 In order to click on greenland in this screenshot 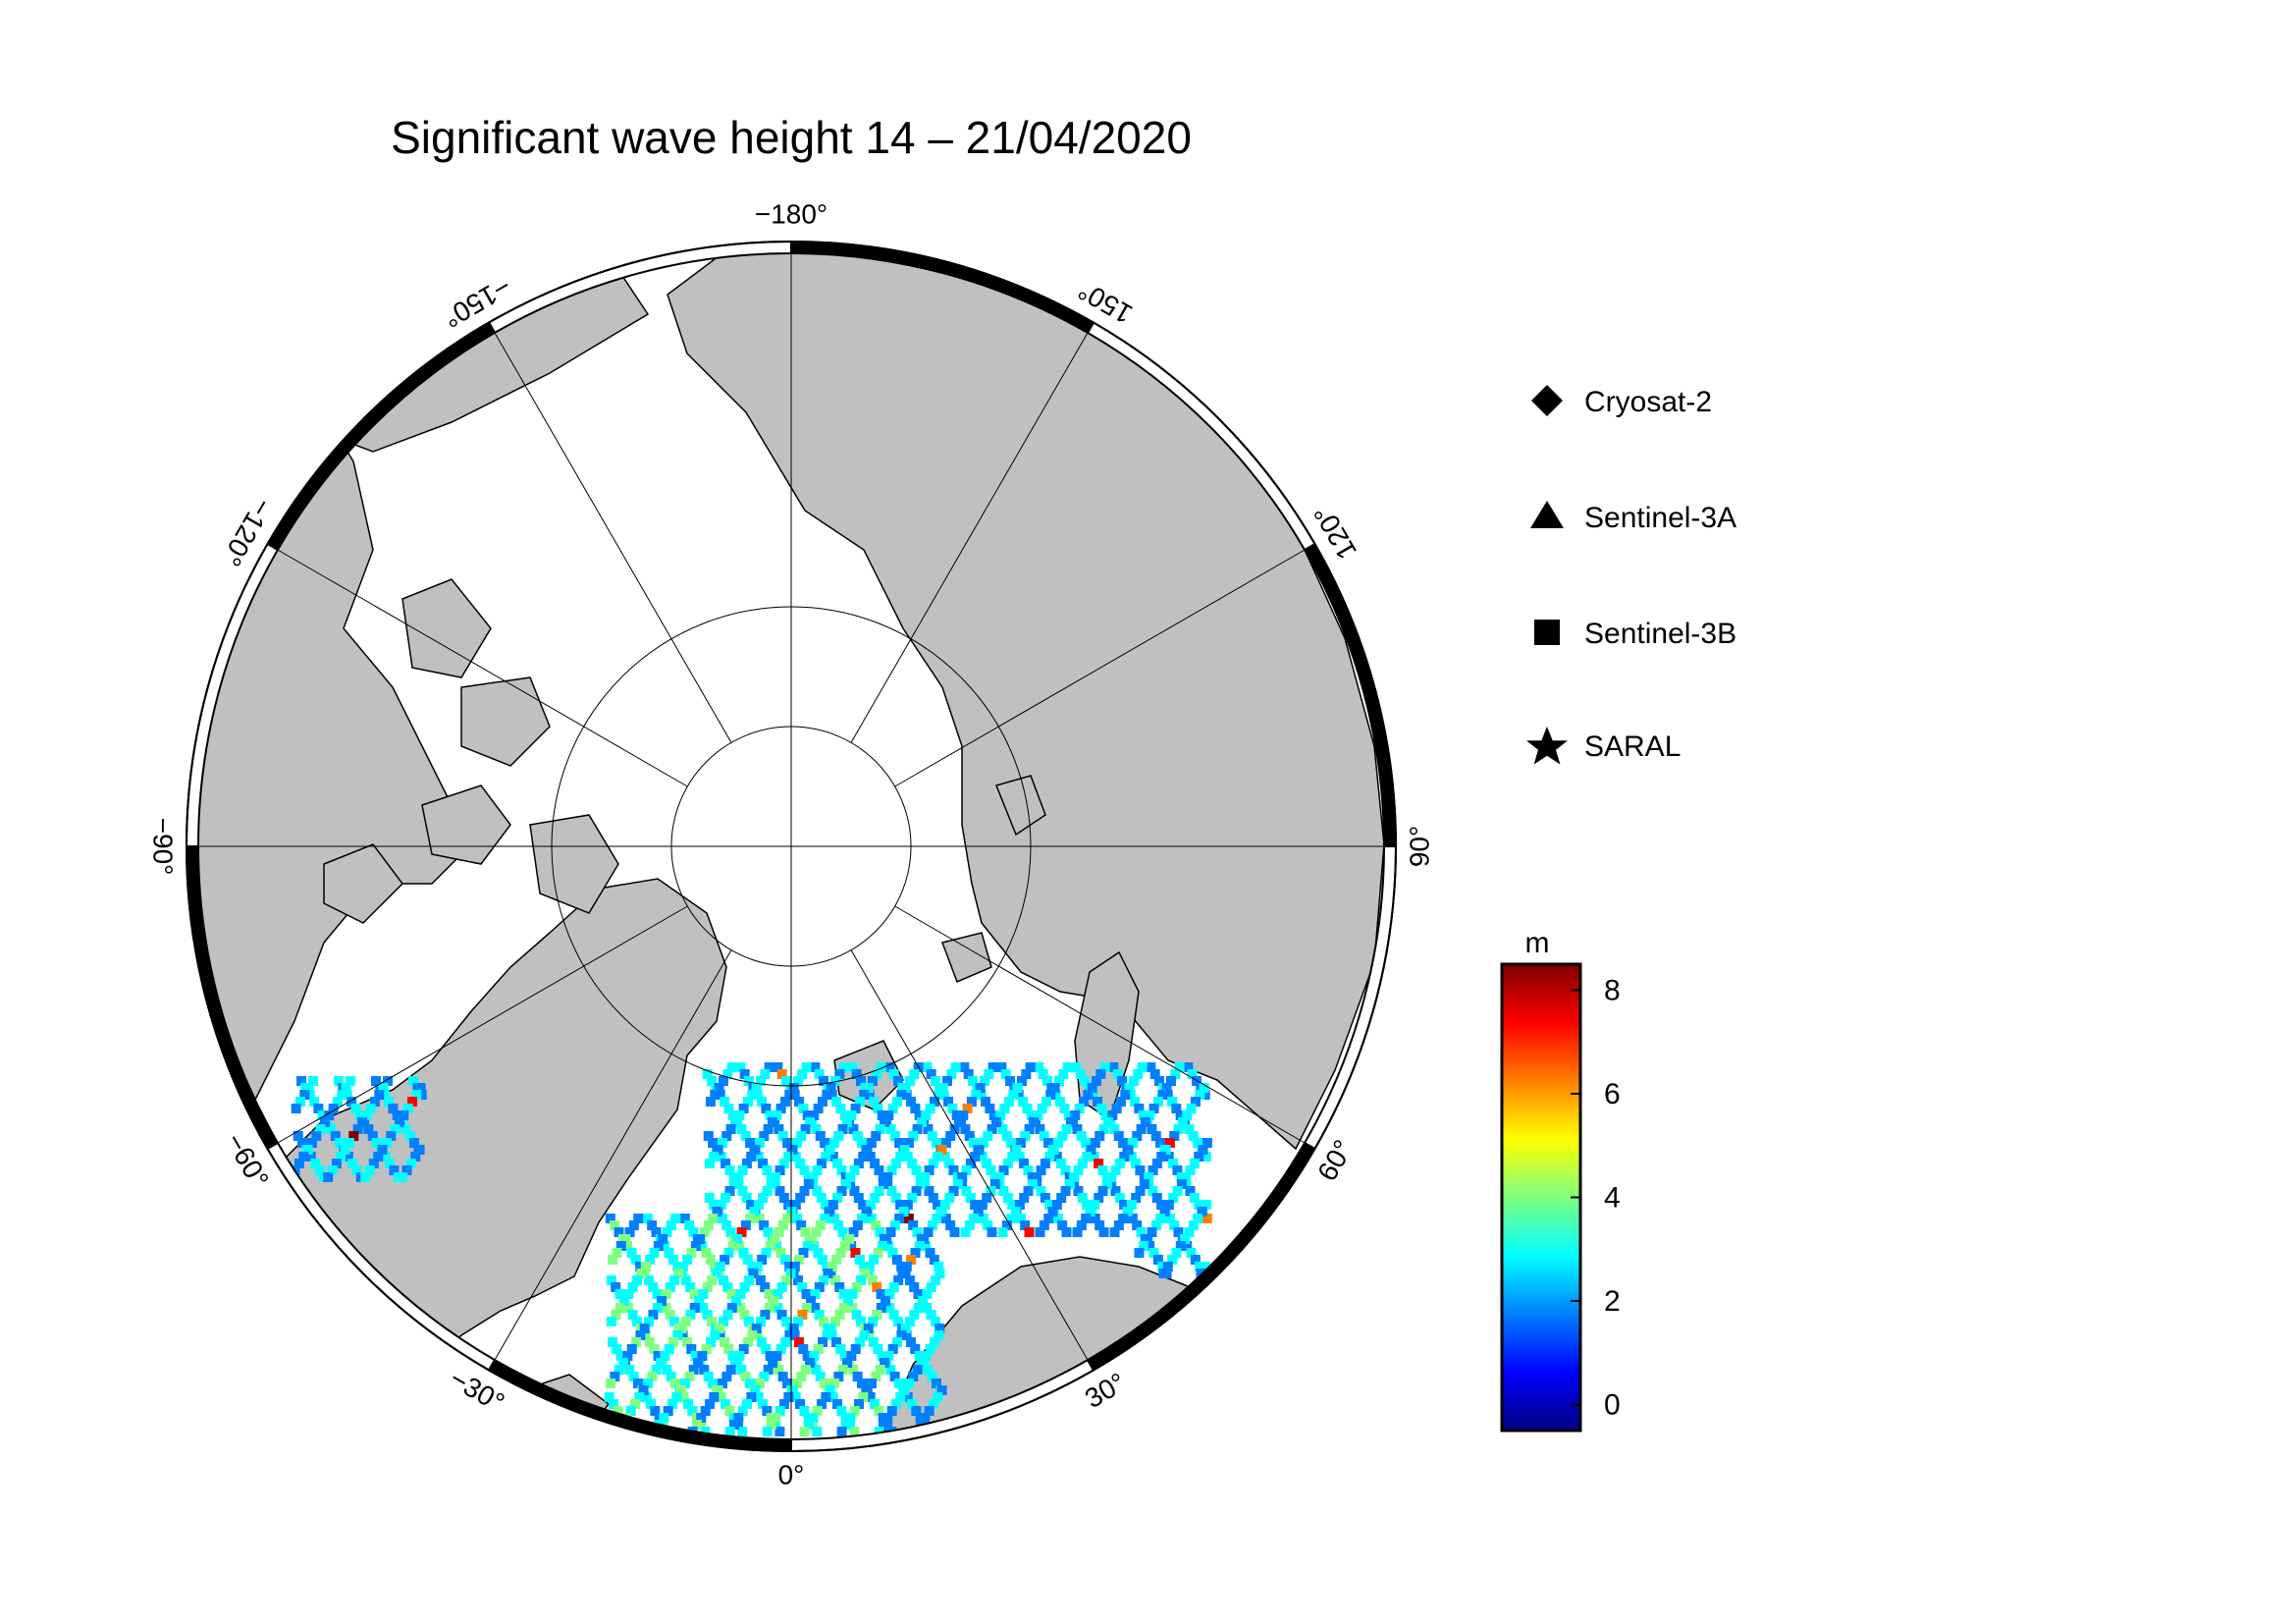, I will do `click(496, 1119)`.